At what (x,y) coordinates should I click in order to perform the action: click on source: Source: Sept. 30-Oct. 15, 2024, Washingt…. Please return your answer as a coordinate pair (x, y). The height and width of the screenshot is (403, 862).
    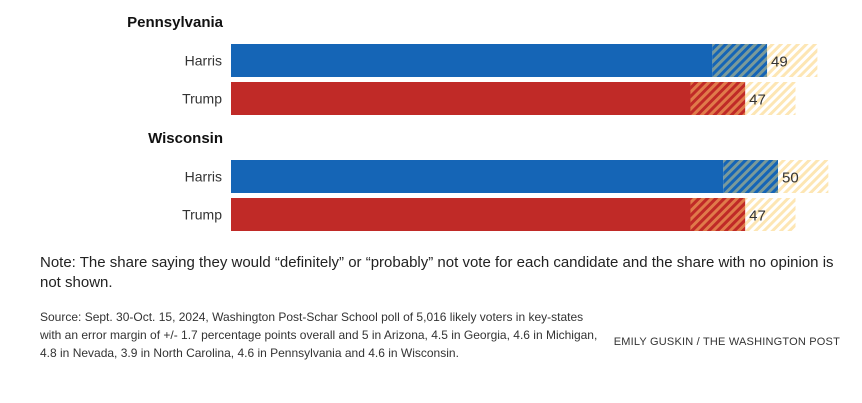
    Looking at the image, I should click on (319, 335).